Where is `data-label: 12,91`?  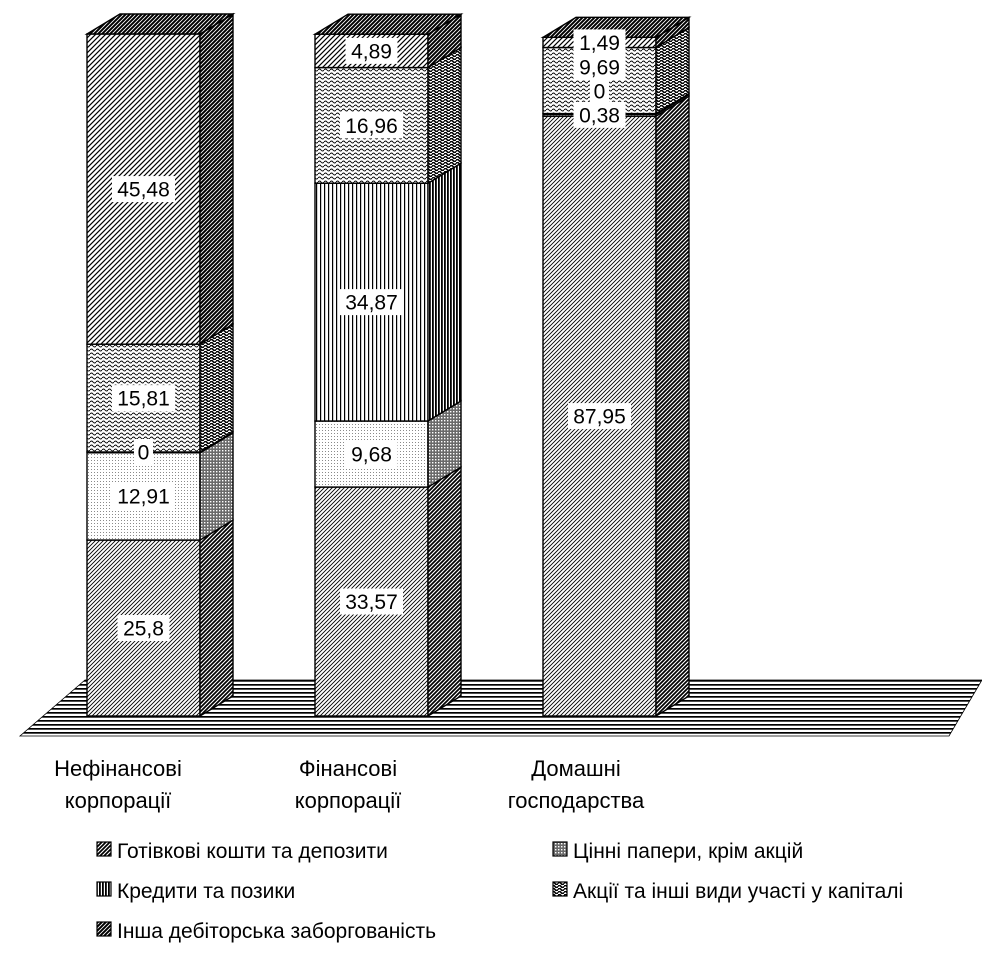
data-label: 12,91 is located at coordinates (143, 497).